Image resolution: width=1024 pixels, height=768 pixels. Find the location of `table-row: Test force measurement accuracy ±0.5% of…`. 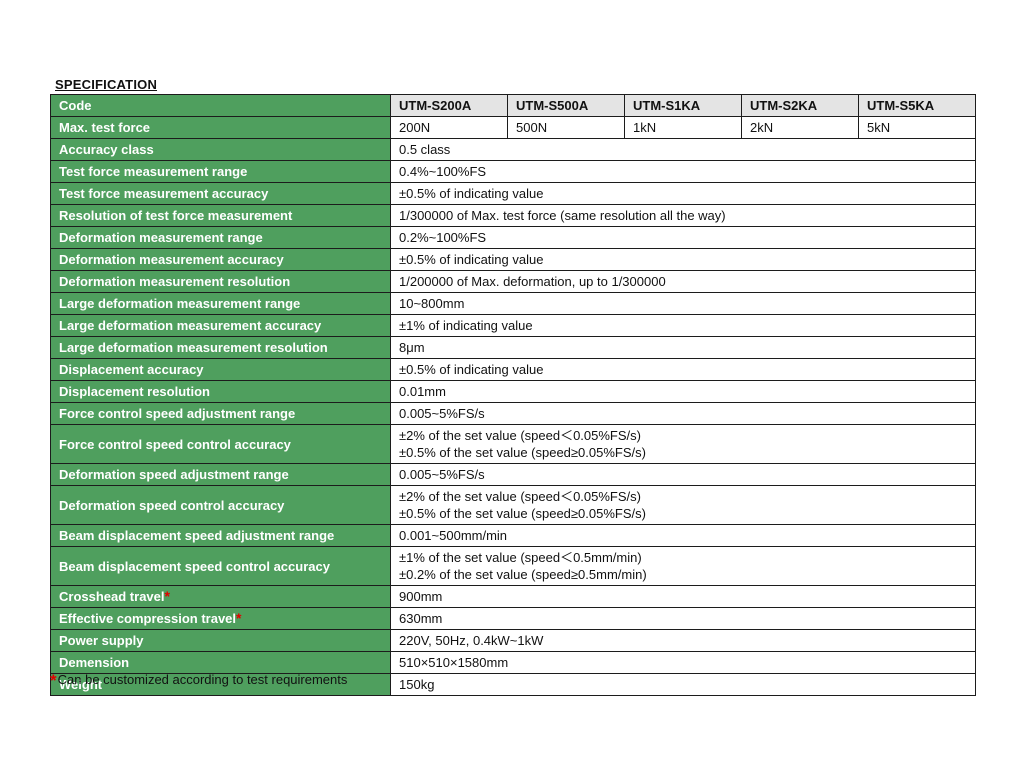

table-row: Test force measurement accuracy ±0.5% of… is located at coordinates (513, 193).